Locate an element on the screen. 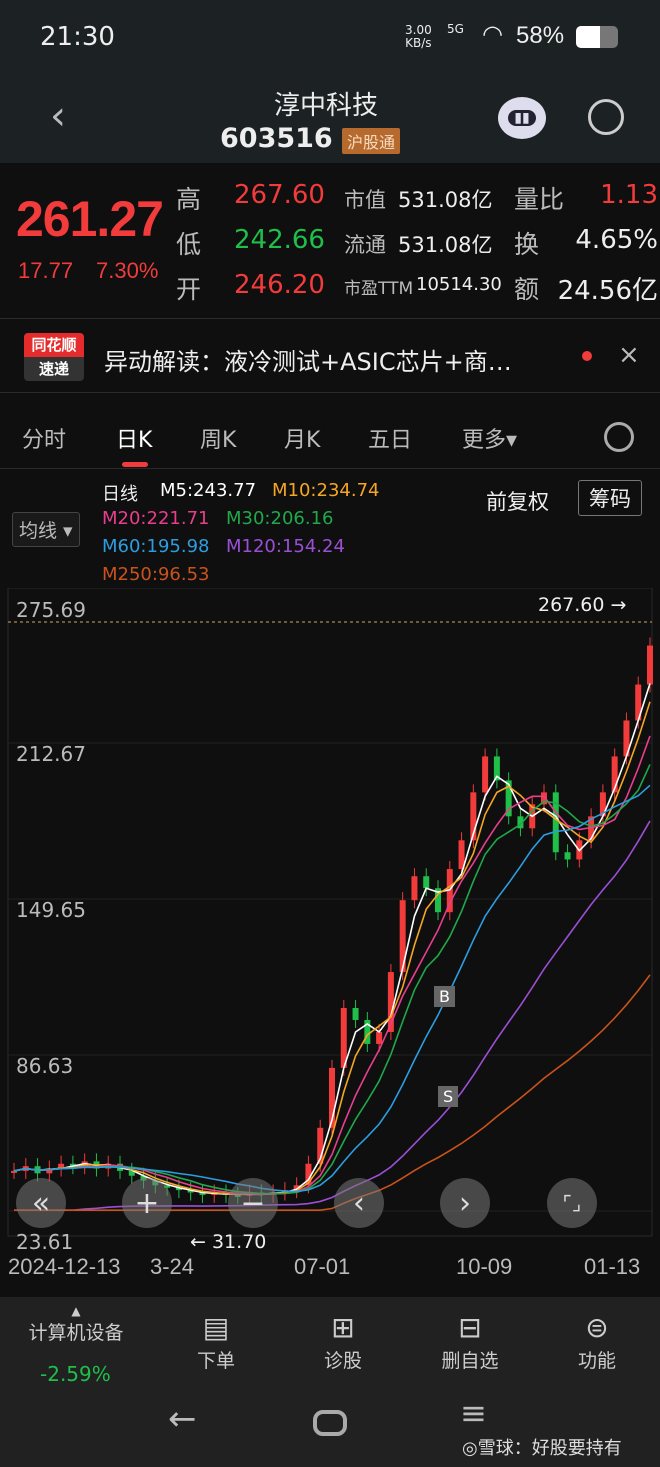 Image resolution: width=660 pixels, height=1467 pixels. x-tick: 07-01 is located at coordinates (322, 1266).